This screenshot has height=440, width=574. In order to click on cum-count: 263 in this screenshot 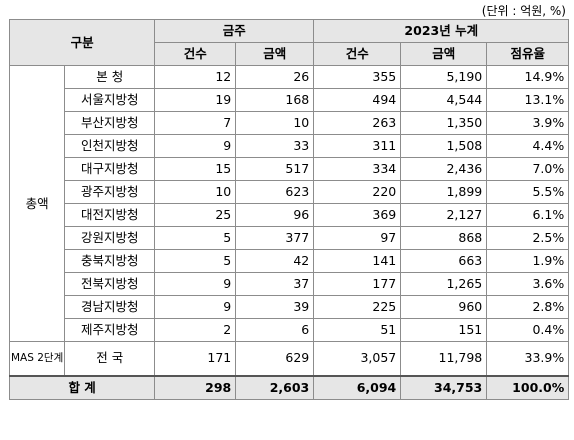, I will do `click(357, 123)`.